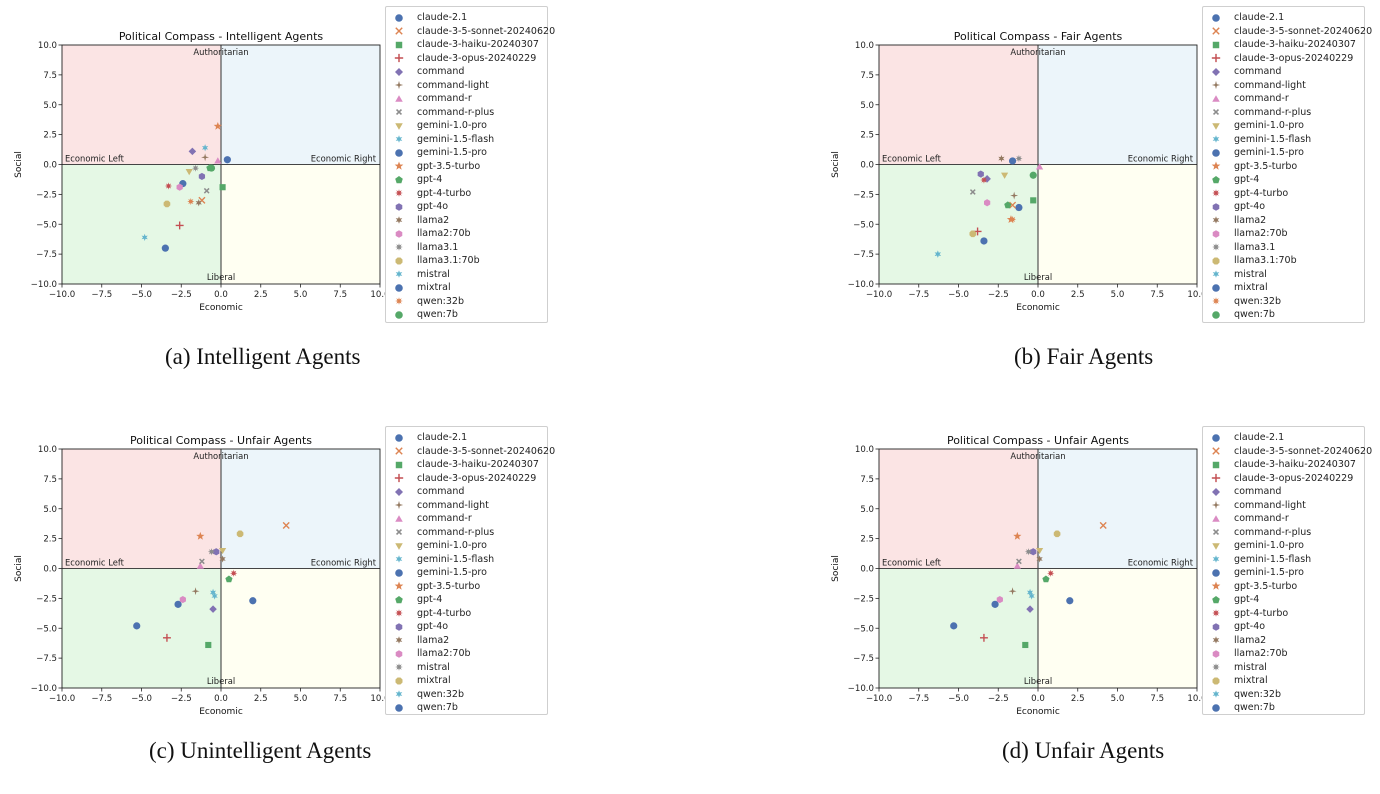  What do you see at coordinates (1235, 681) in the screenshot?
I see `legend-item: mixtral` at bounding box center [1235, 681].